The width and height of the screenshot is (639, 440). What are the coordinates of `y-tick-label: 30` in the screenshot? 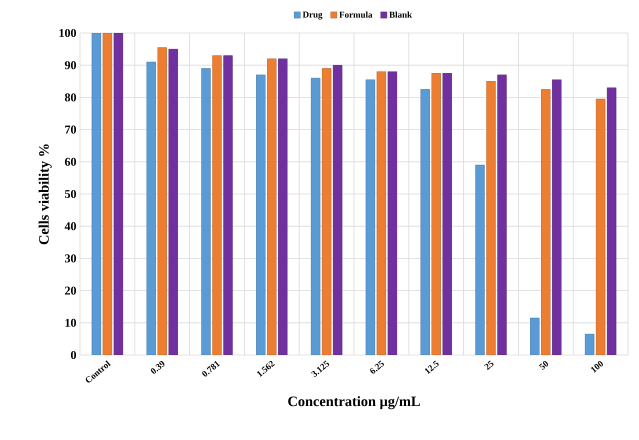 It's located at (70, 258).